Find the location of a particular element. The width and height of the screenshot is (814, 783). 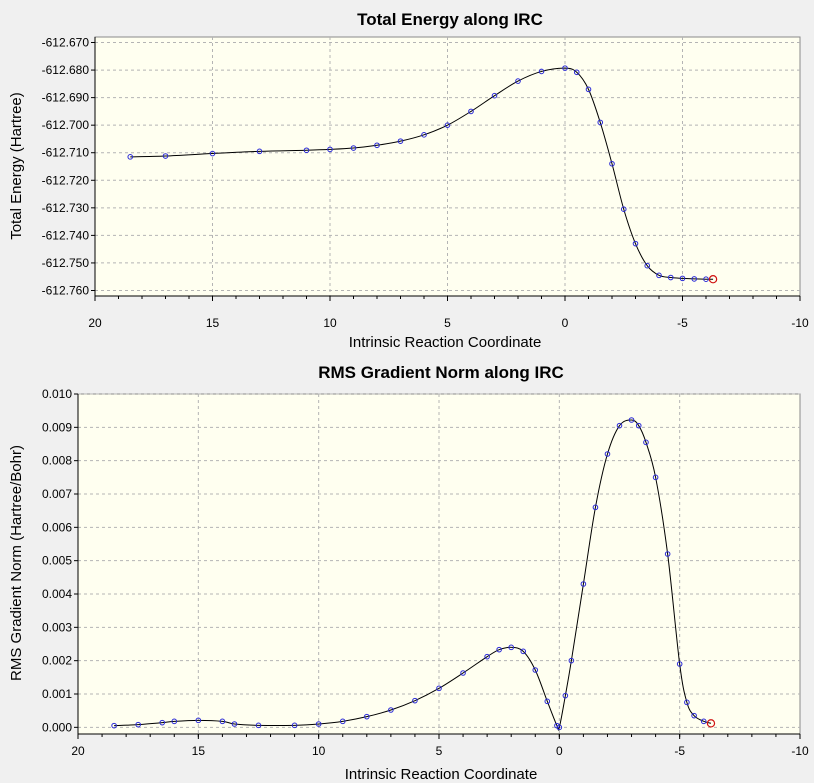

energy-x-tick-label: 20 is located at coordinates (95, 323).